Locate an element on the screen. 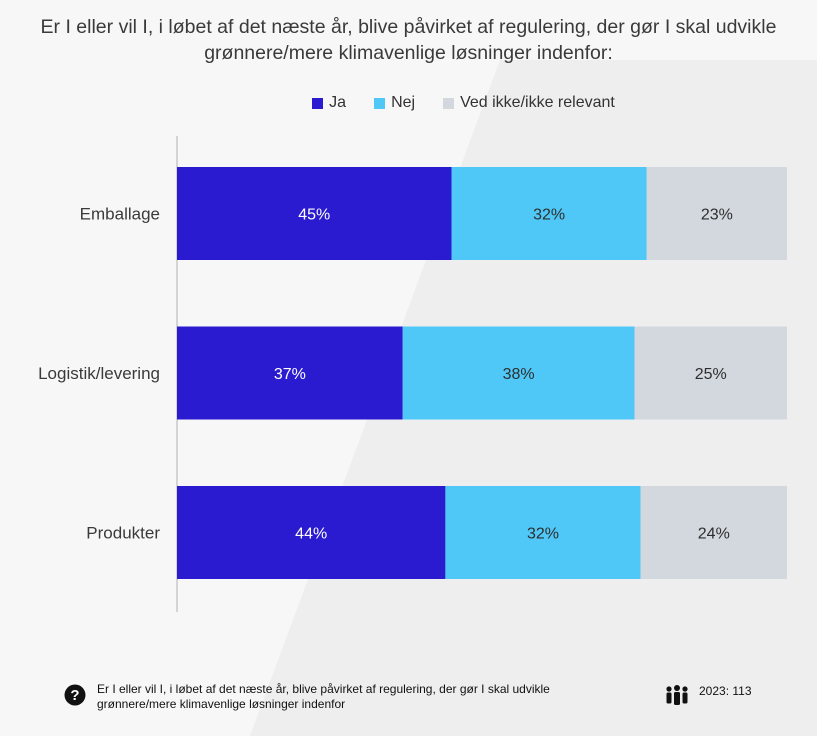 The image size is (817, 736). legend-label: Ved ikke/ikke relevant is located at coordinates (537, 102).